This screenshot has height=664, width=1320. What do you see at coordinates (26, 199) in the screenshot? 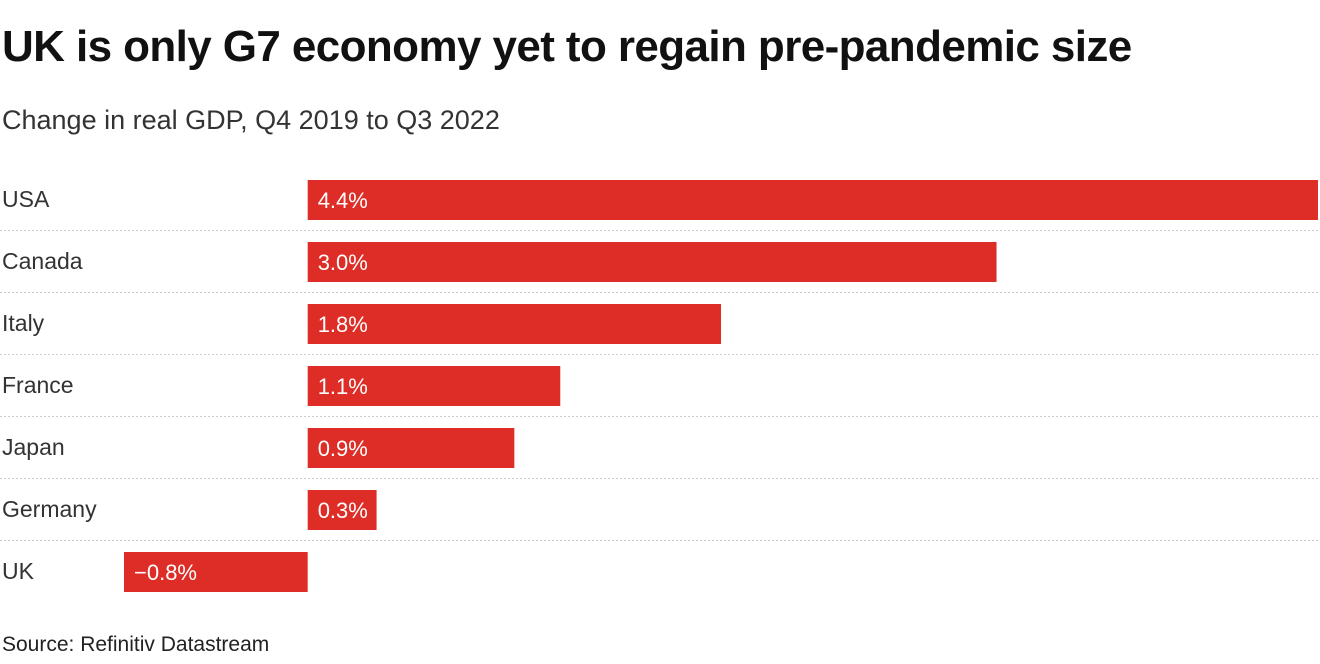
I see `category-label-usa: USA` at bounding box center [26, 199].